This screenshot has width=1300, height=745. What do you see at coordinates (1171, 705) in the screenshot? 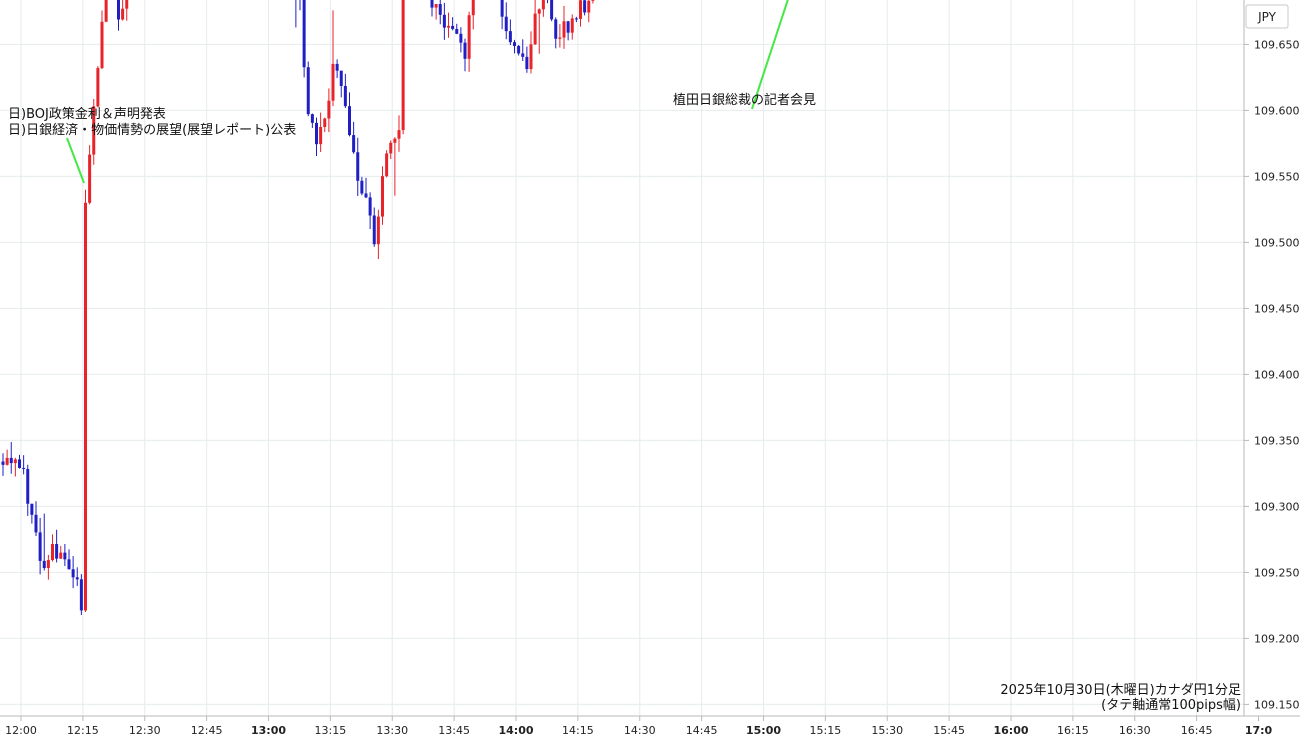
I see `chart-caption-line-2: (タテ軸通常100pips幅)` at bounding box center [1171, 705].